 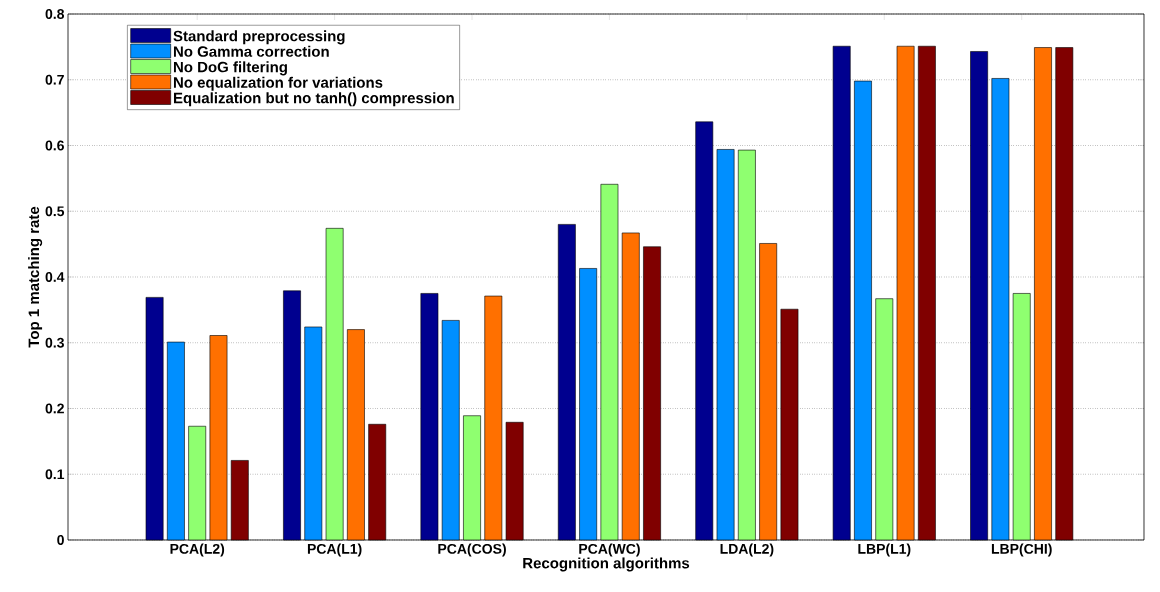 I want to click on x-tick-label: LDA(L2), so click(x=747, y=550).